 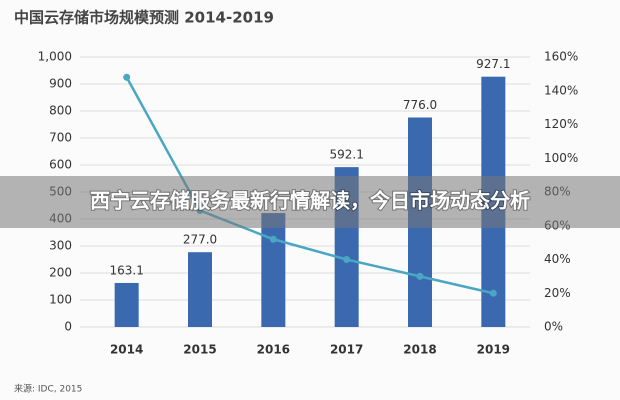 I want to click on value-label: 277.0, so click(x=200, y=240).